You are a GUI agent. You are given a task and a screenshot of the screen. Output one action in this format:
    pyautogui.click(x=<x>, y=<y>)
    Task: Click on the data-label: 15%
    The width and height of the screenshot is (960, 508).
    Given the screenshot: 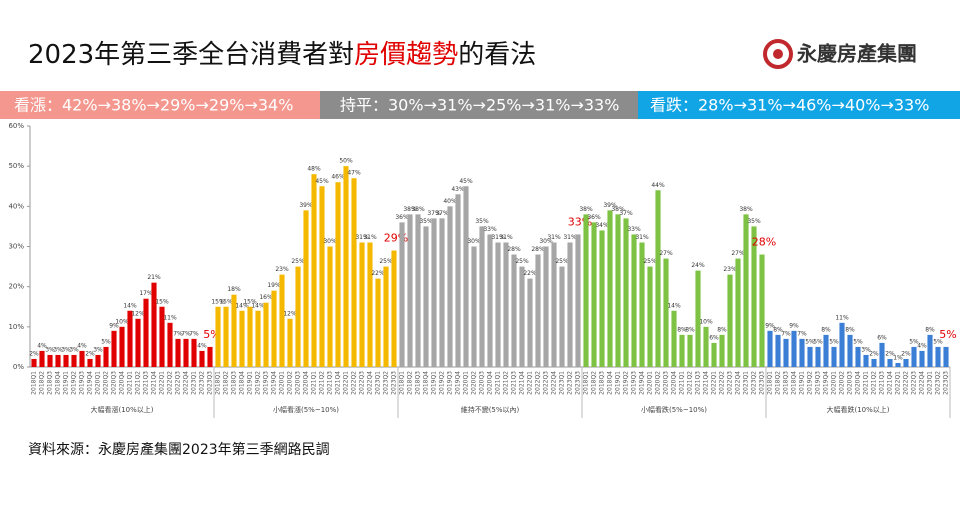 What is the action you would take?
    pyautogui.click(x=162, y=301)
    